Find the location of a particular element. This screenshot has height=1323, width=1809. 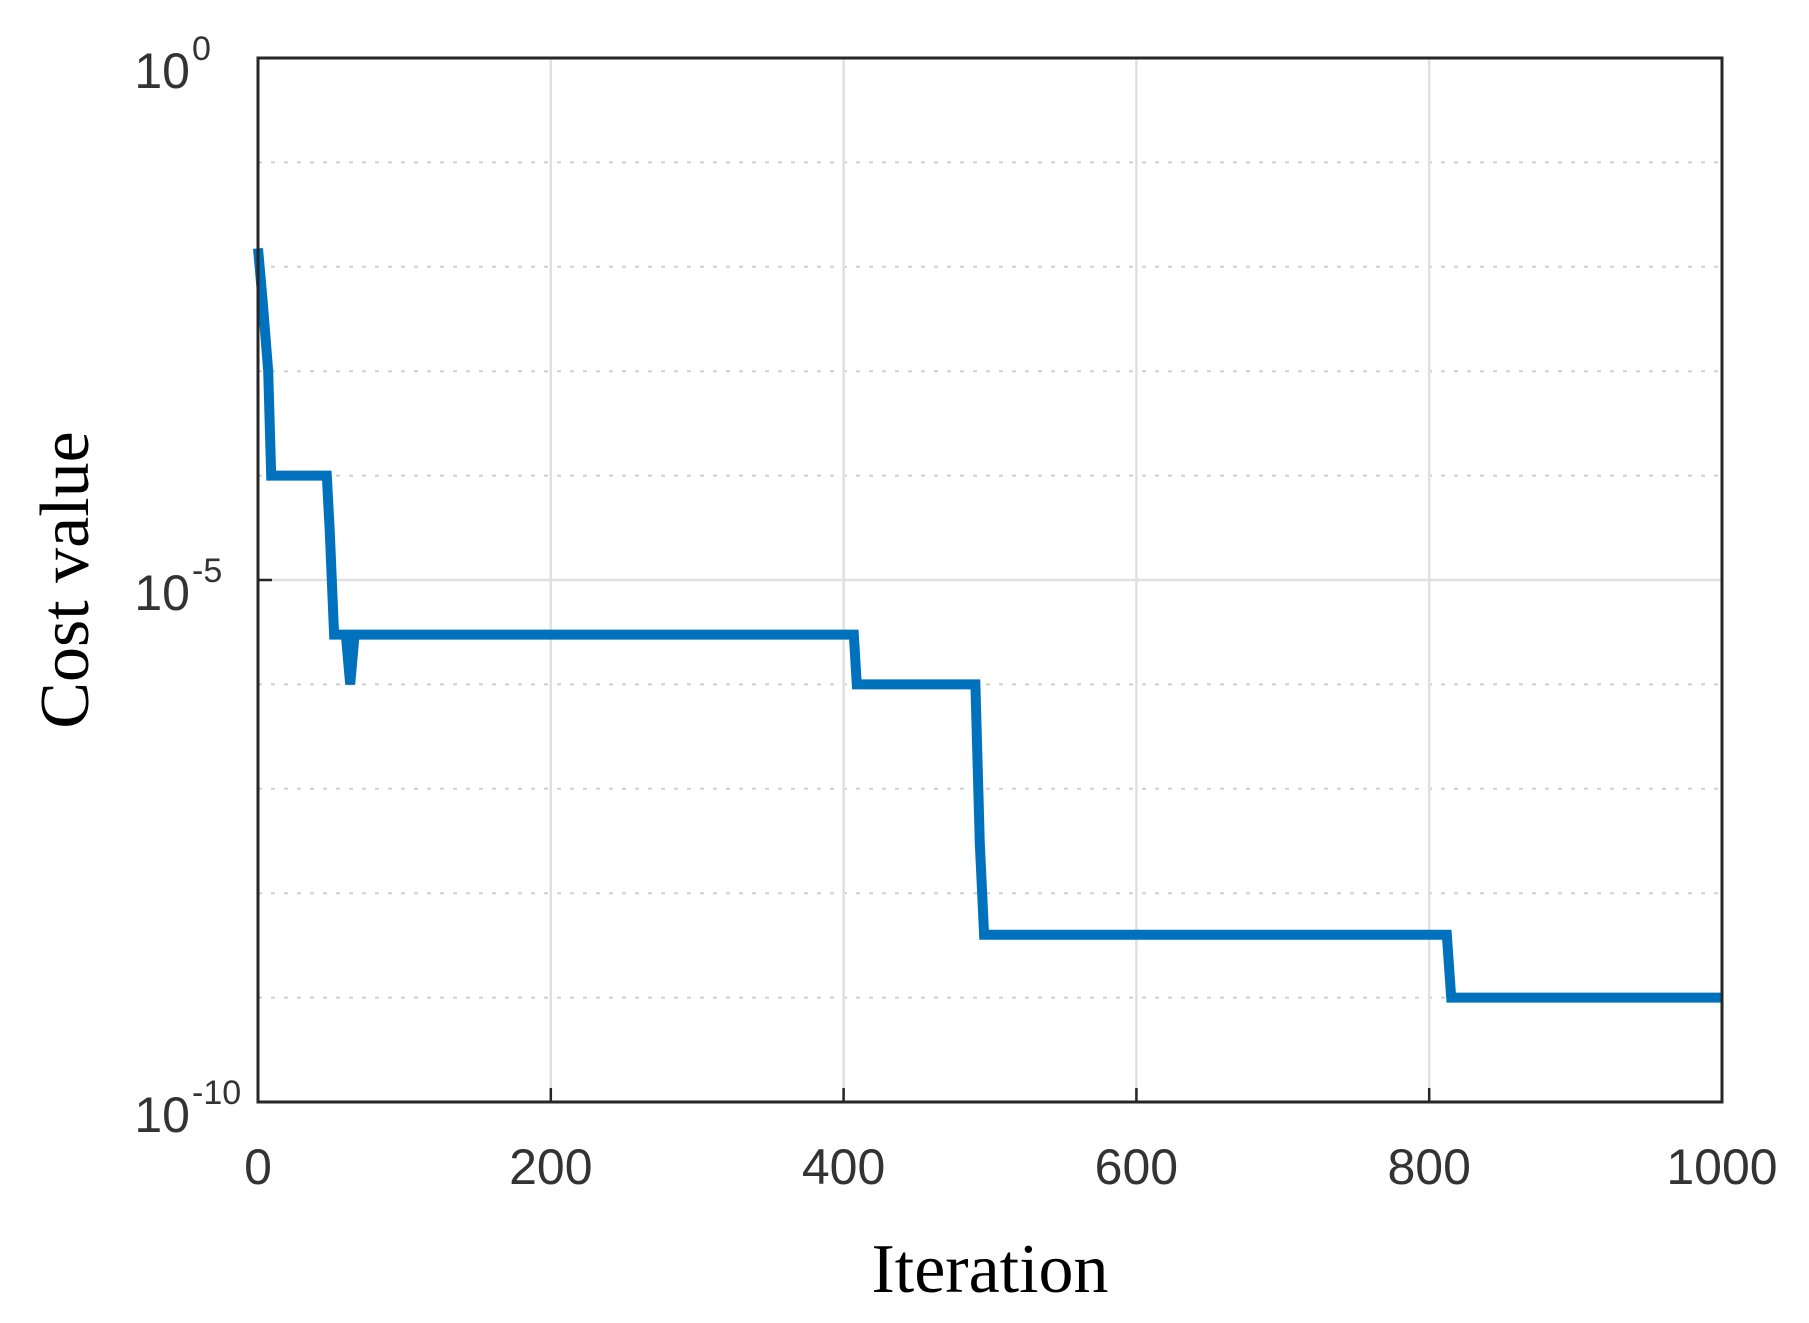

x-tick-label: 800 is located at coordinates (1428, 1167).